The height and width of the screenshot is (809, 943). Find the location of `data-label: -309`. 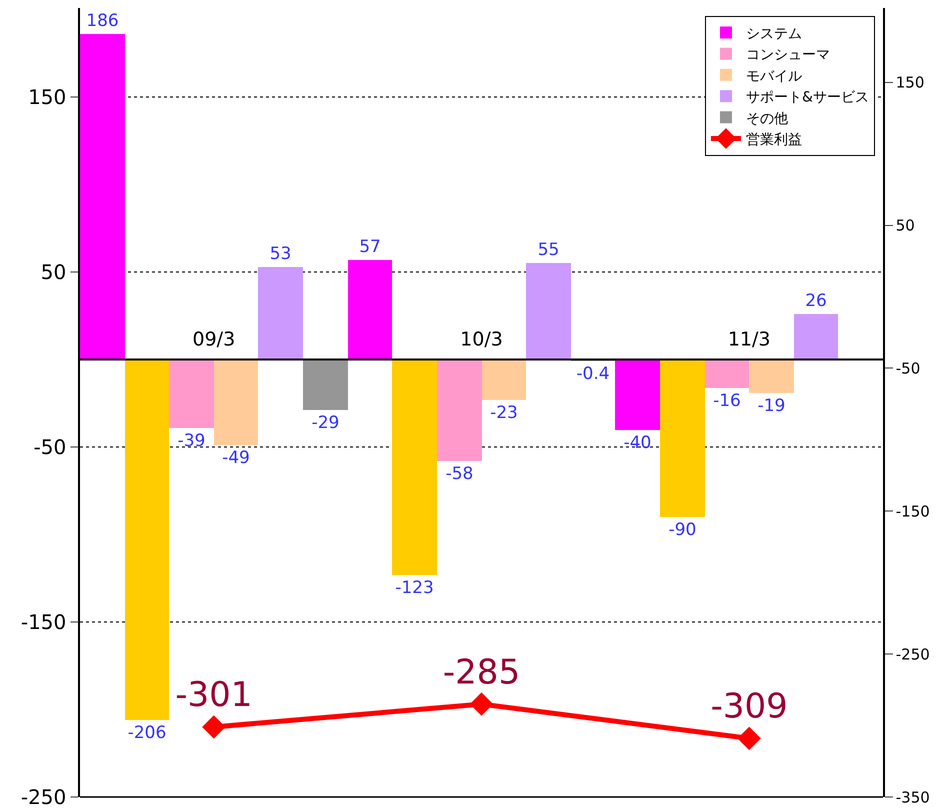

data-label: -309 is located at coordinates (749, 706).